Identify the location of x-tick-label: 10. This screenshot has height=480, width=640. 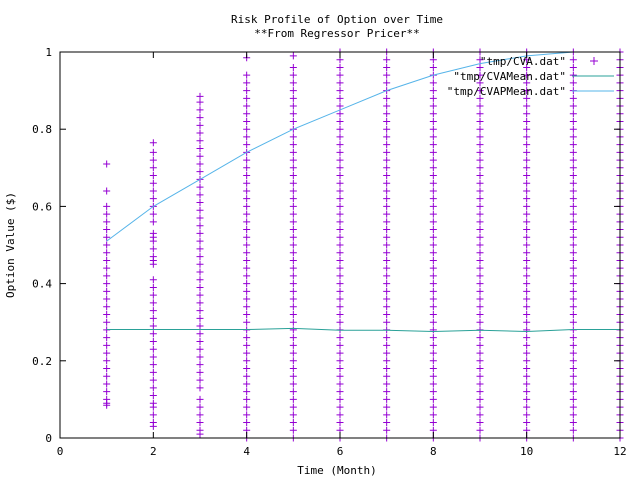
(526, 451).